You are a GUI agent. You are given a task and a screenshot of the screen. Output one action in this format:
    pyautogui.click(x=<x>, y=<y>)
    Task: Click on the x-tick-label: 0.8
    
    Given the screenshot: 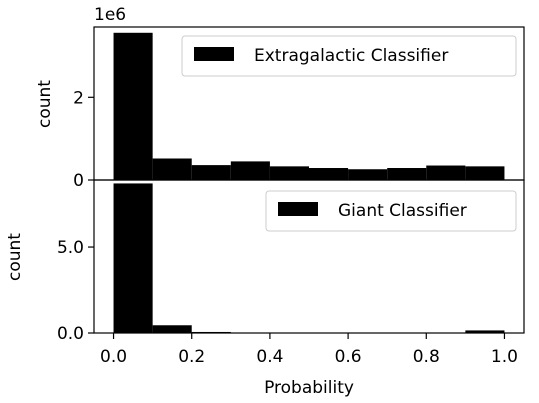 What is the action you would take?
    pyautogui.click(x=426, y=357)
    